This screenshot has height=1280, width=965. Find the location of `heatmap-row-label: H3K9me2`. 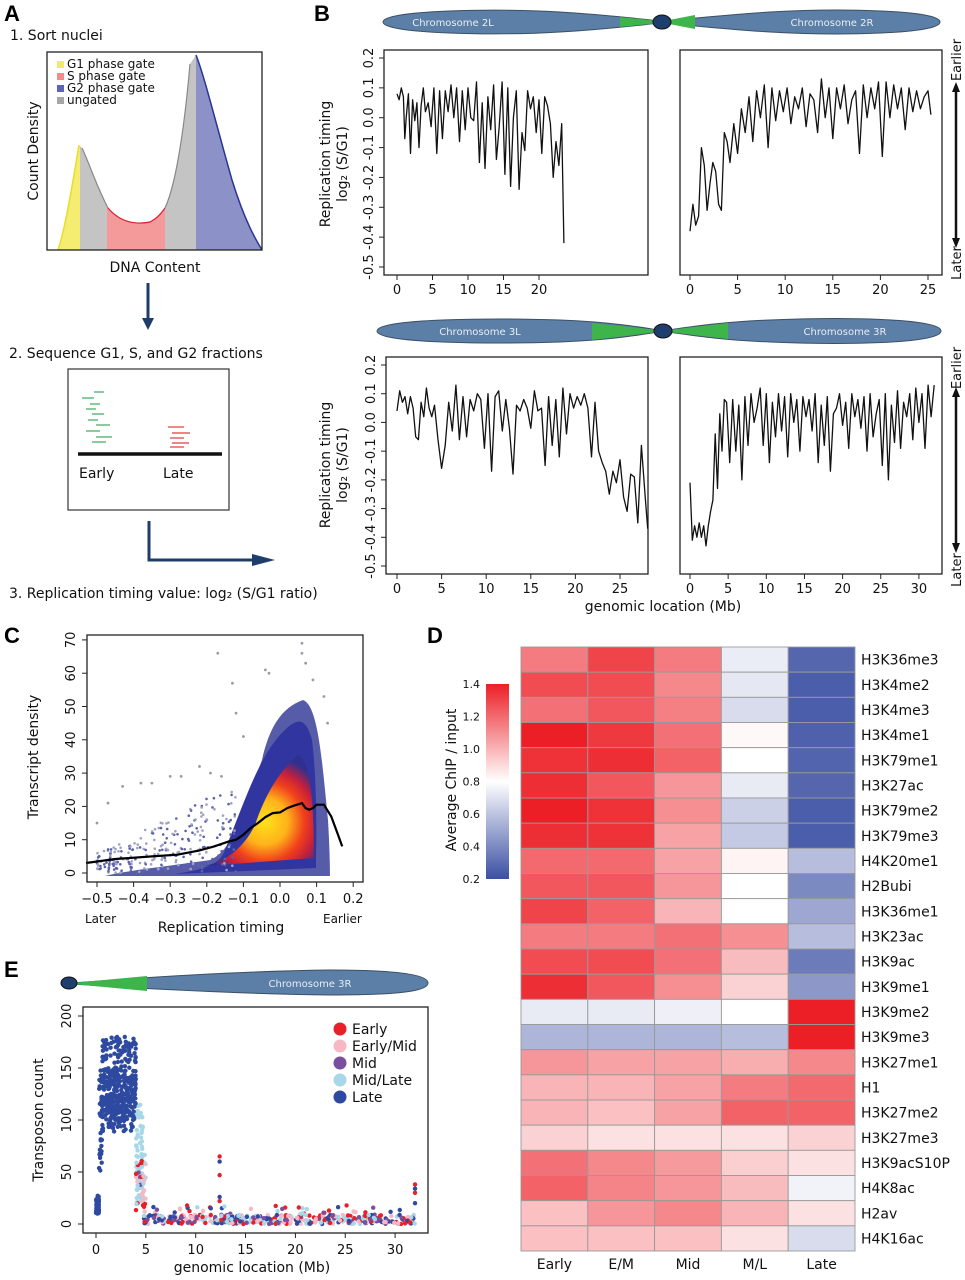

heatmap-row-label: H3K9me2 is located at coordinates (895, 1013).